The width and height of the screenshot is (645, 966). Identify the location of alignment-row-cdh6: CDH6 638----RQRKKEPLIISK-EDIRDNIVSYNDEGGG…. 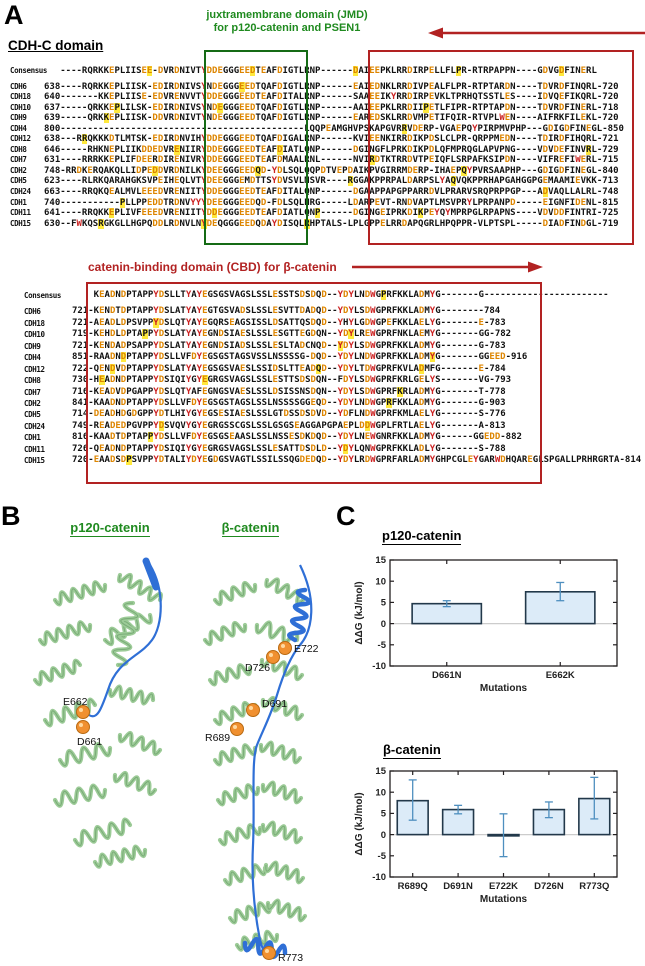
(317, 87).